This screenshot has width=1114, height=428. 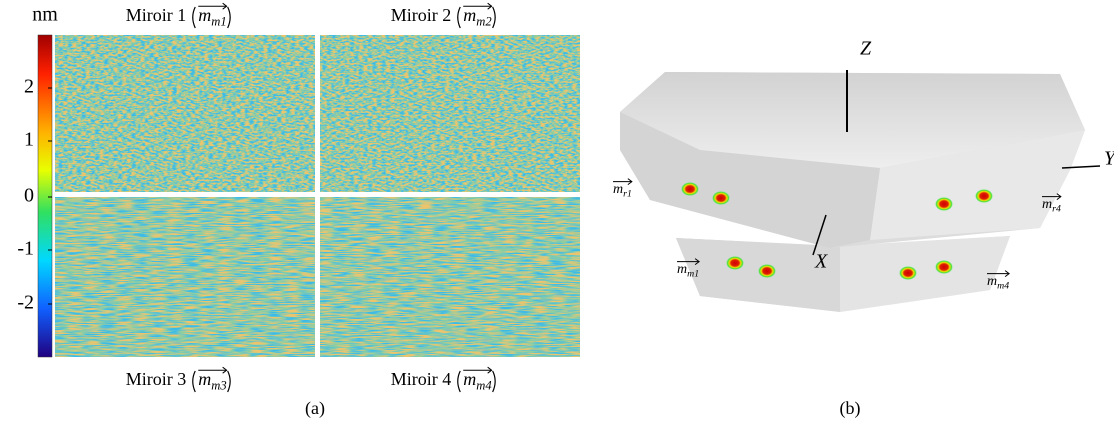 I want to click on vector-subscript: r1, so click(x=627, y=193).